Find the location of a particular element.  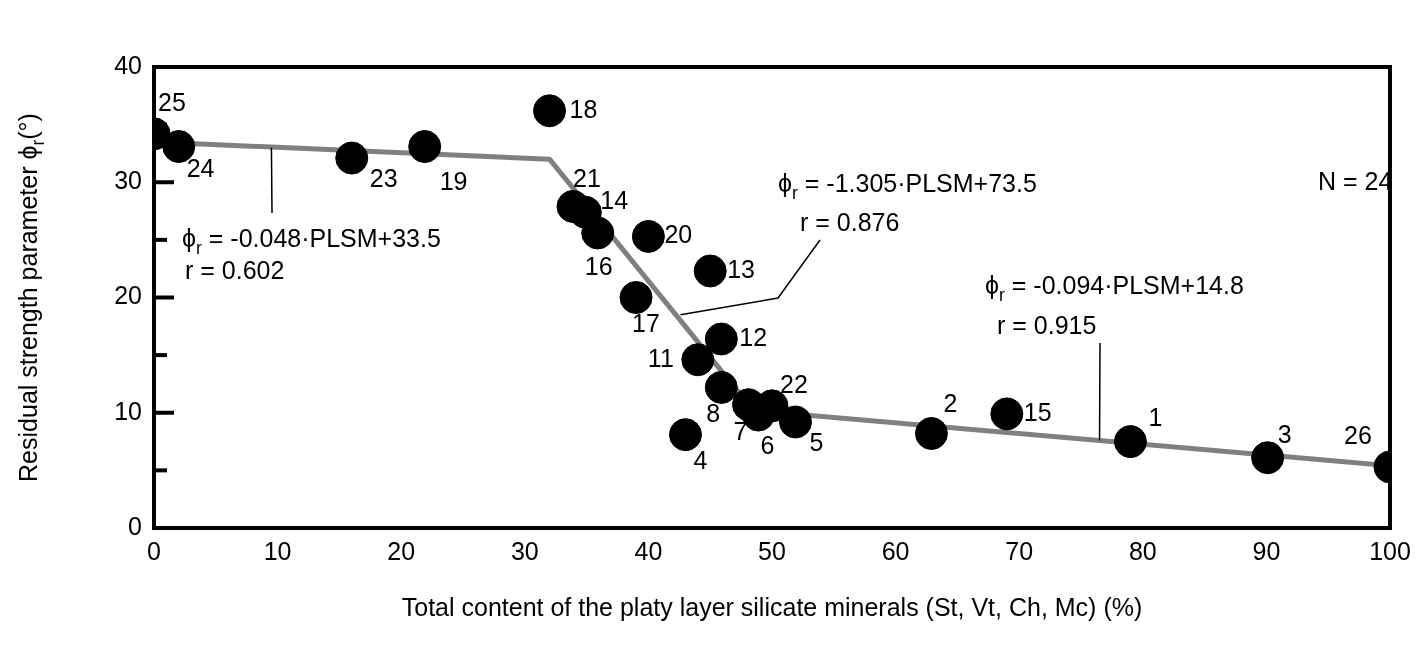

x-tick-label: 80 is located at coordinates (1142, 550).